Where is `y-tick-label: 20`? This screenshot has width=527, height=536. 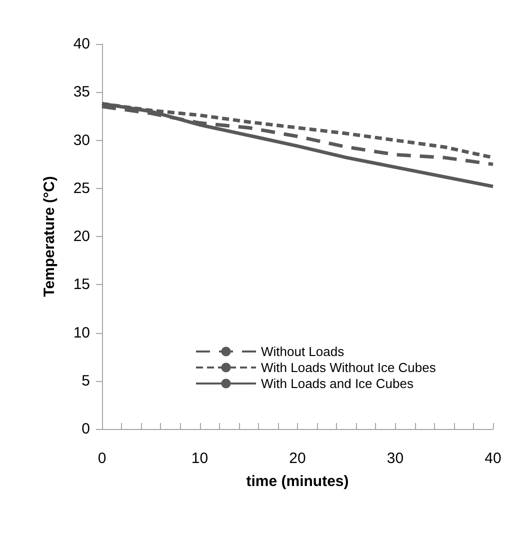
y-tick-label: 20 is located at coordinates (81, 236).